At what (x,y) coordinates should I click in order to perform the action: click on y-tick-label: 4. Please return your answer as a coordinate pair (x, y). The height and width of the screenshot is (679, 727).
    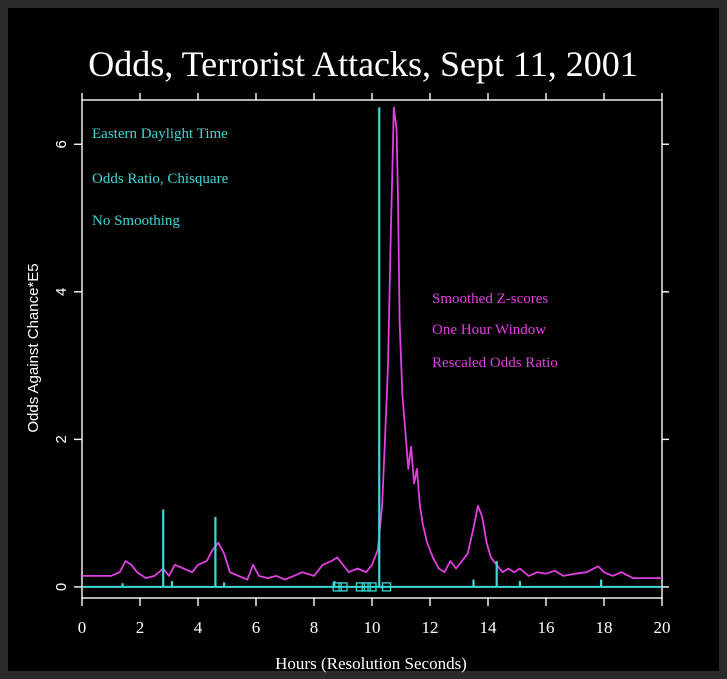
    Looking at the image, I should click on (61, 292).